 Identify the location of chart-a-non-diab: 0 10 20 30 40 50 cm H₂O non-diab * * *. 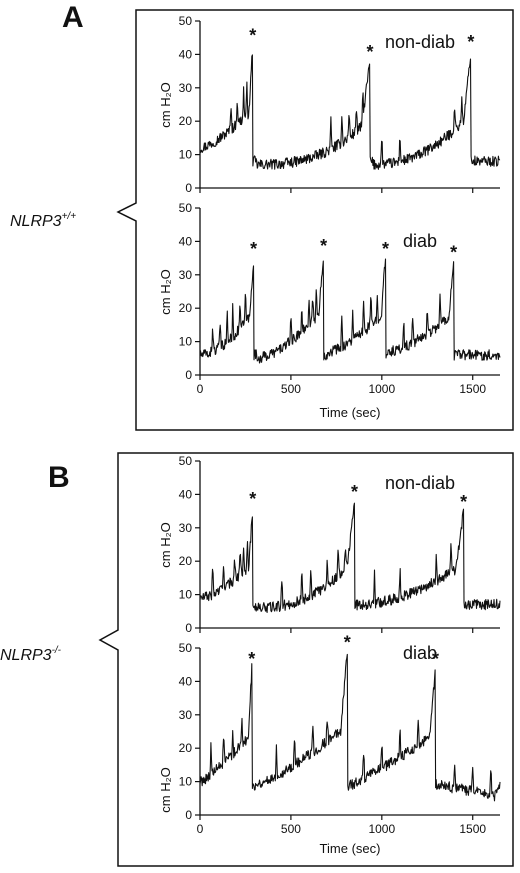
(329, 104).